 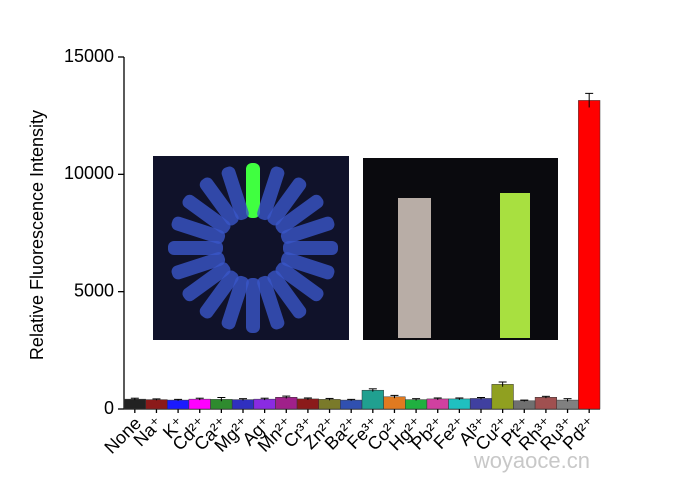 What do you see at coordinates (94, 290) in the screenshot?
I see `y-tick-label: 5000` at bounding box center [94, 290].